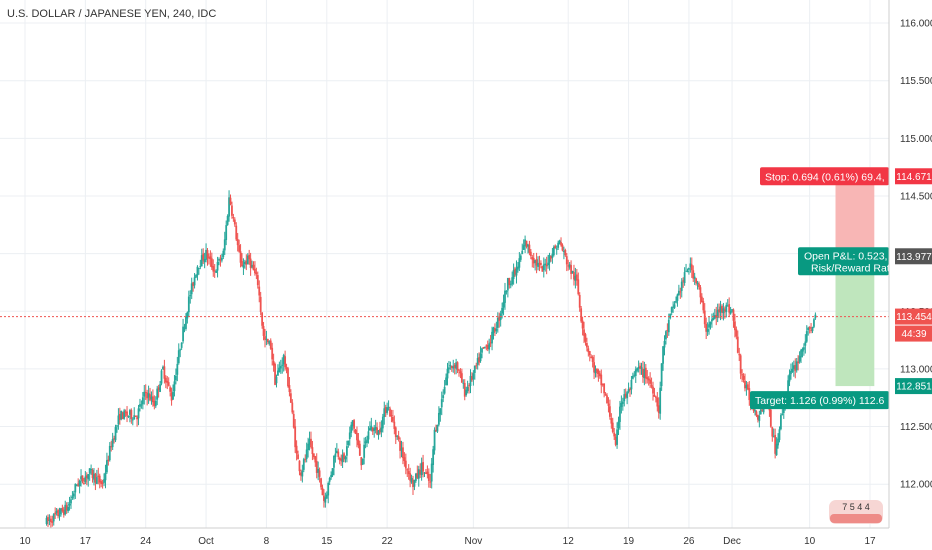  What do you see at coordinates (447, 541) in the screenshot?
I see `time-axis: 10 17 24 Oct 8 15 22 Nov 12 19 26 Dec 10 17` at bounding box center [447, 541].